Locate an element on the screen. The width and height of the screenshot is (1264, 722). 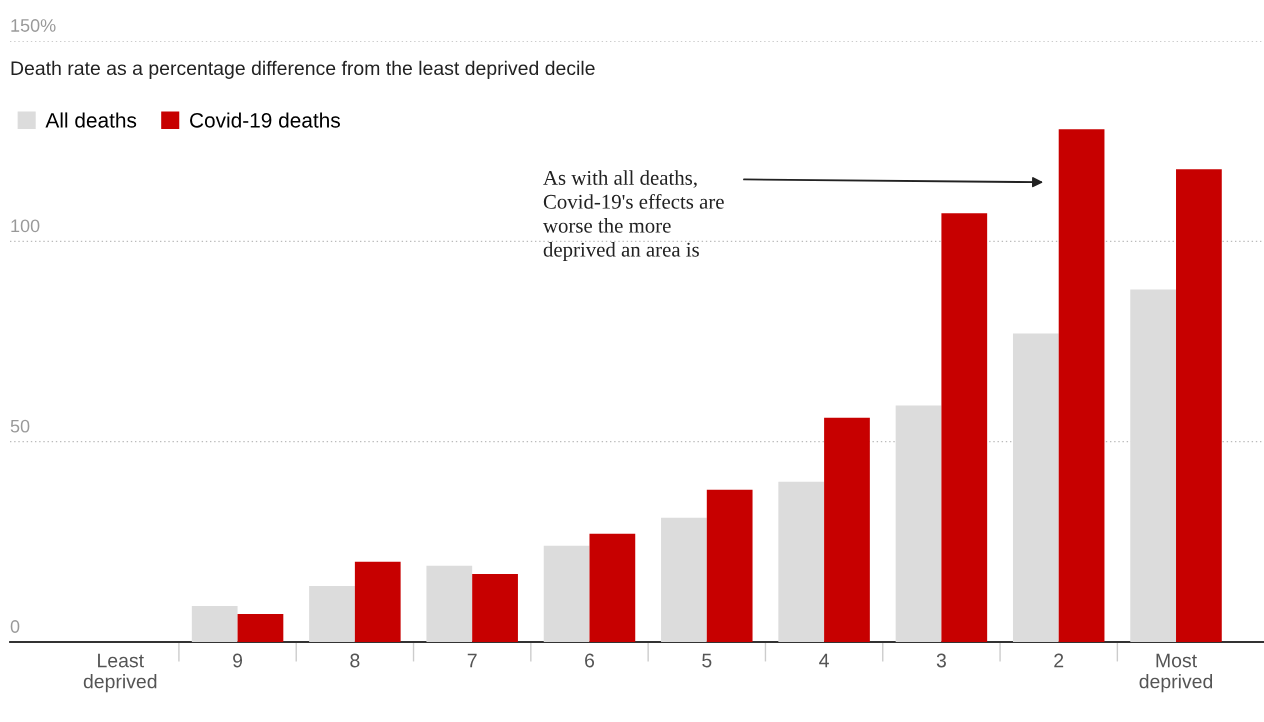
y-tick-label: 100 is located at coordinates (25, 226).